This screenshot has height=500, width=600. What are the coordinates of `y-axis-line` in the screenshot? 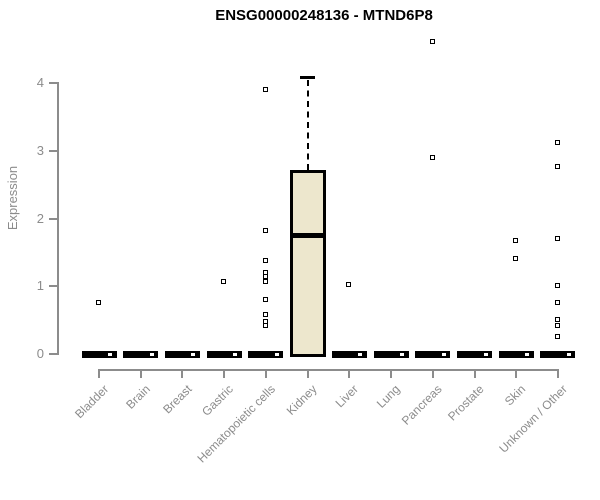 It's located at (58, 218).